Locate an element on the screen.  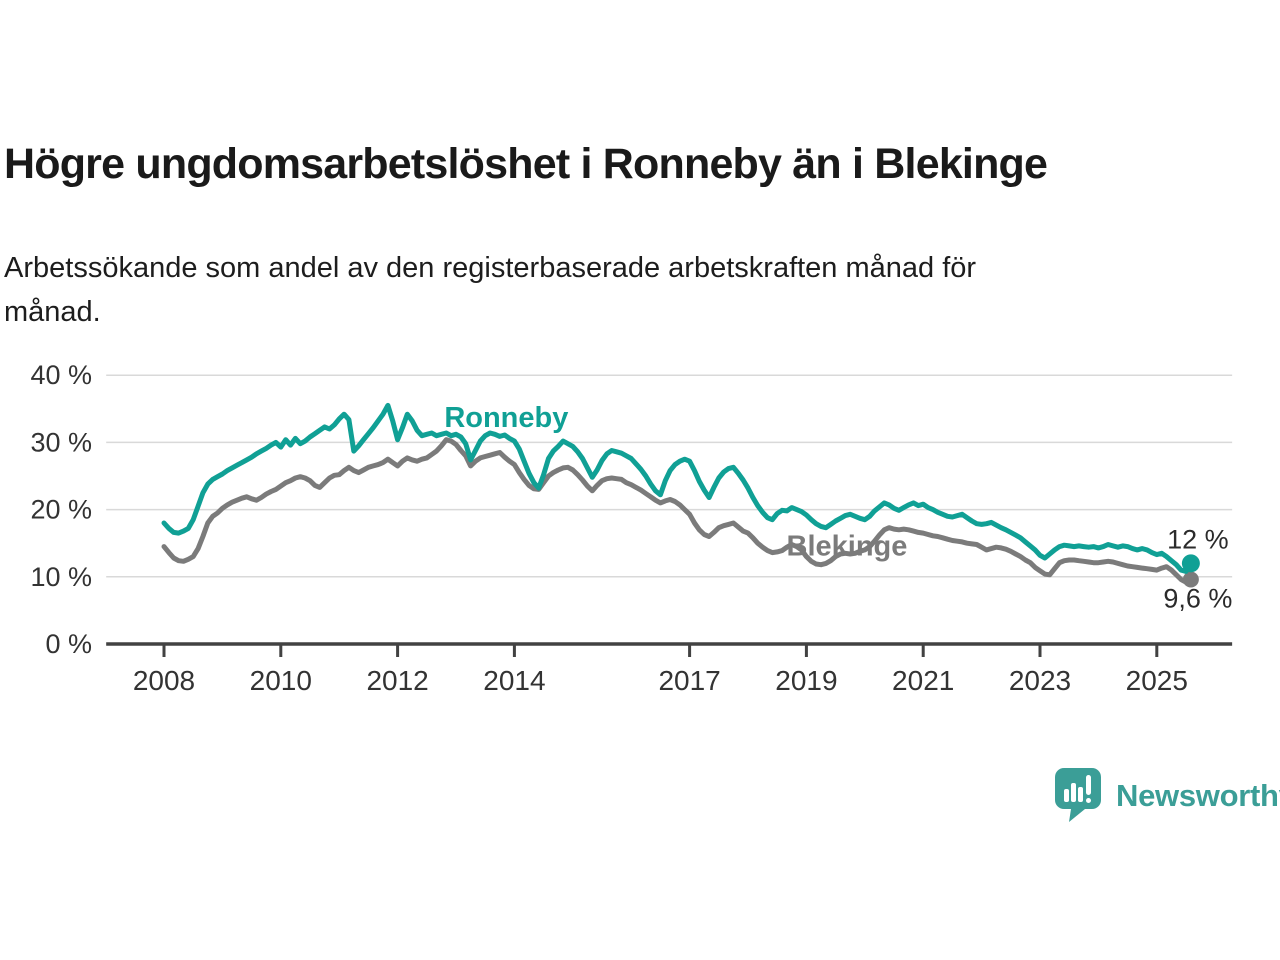
y-tick-label: 0 % is located at coordinates (68, 644).